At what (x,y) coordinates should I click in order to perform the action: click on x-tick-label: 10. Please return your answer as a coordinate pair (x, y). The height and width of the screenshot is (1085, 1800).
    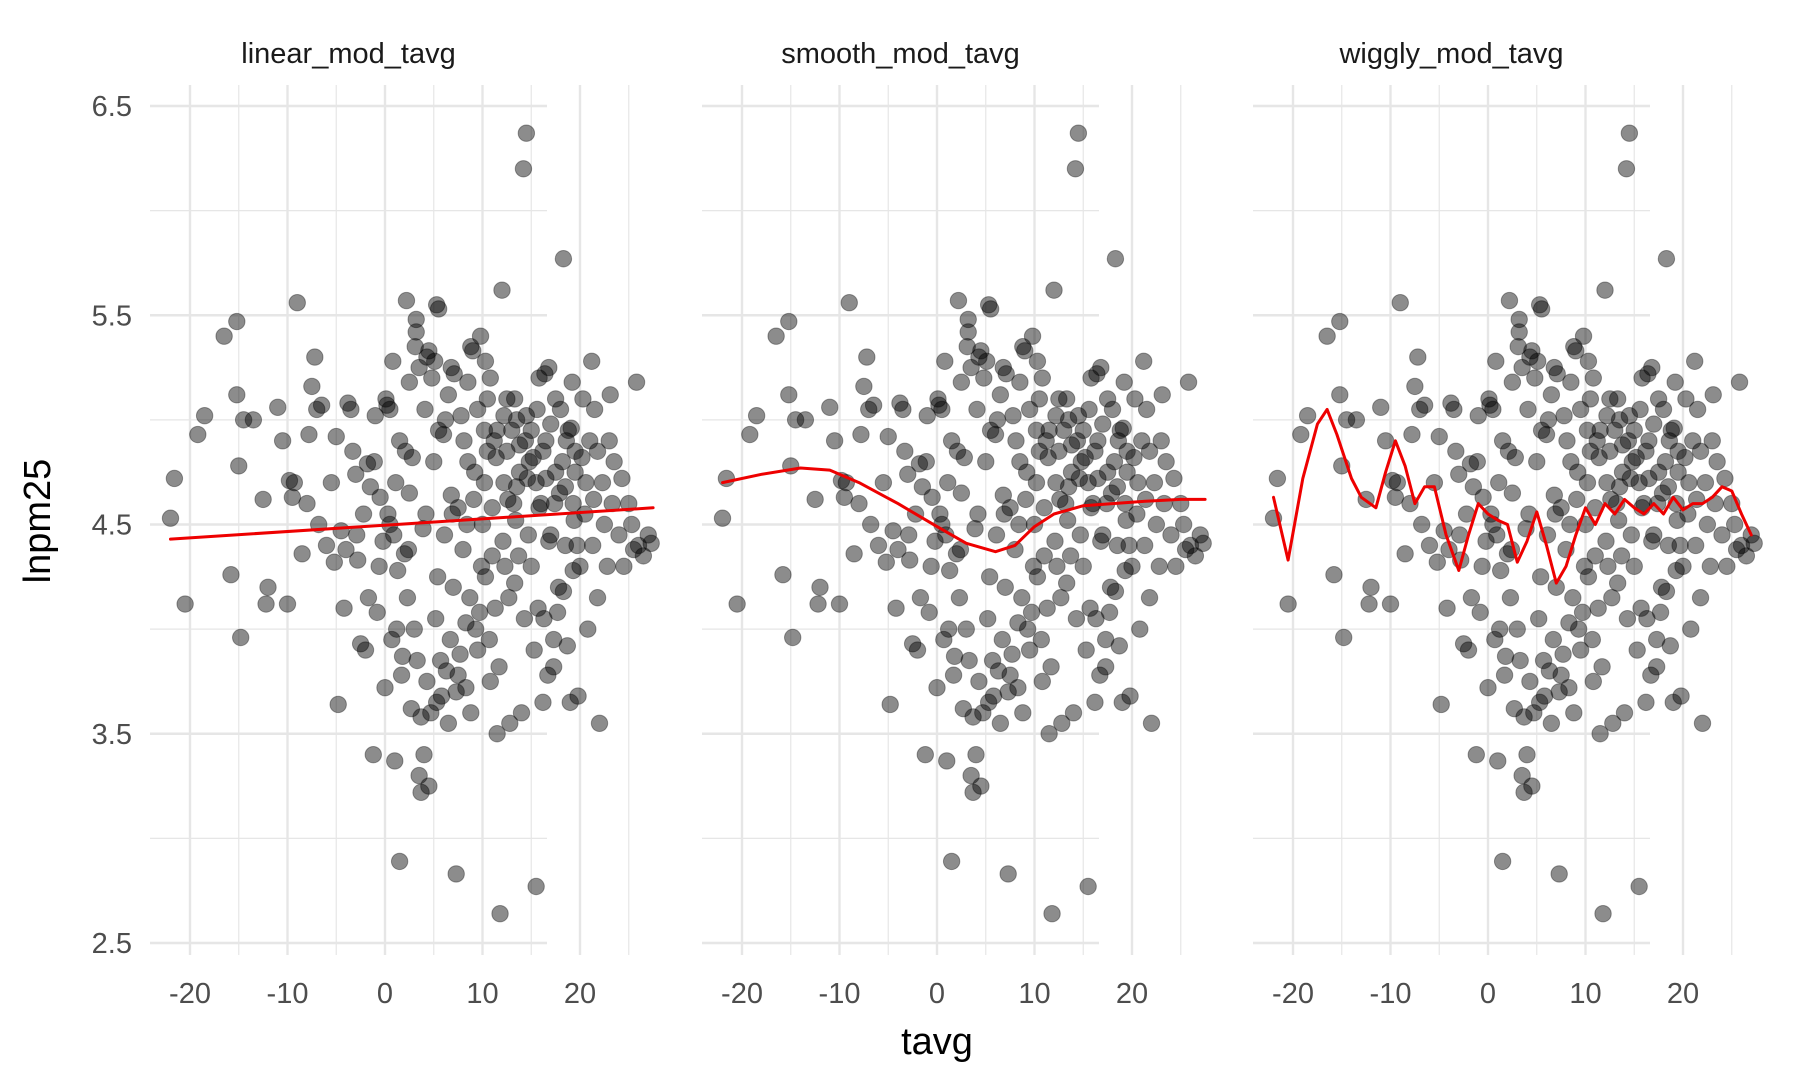
    Looking at the image, I should click on (482, 994).